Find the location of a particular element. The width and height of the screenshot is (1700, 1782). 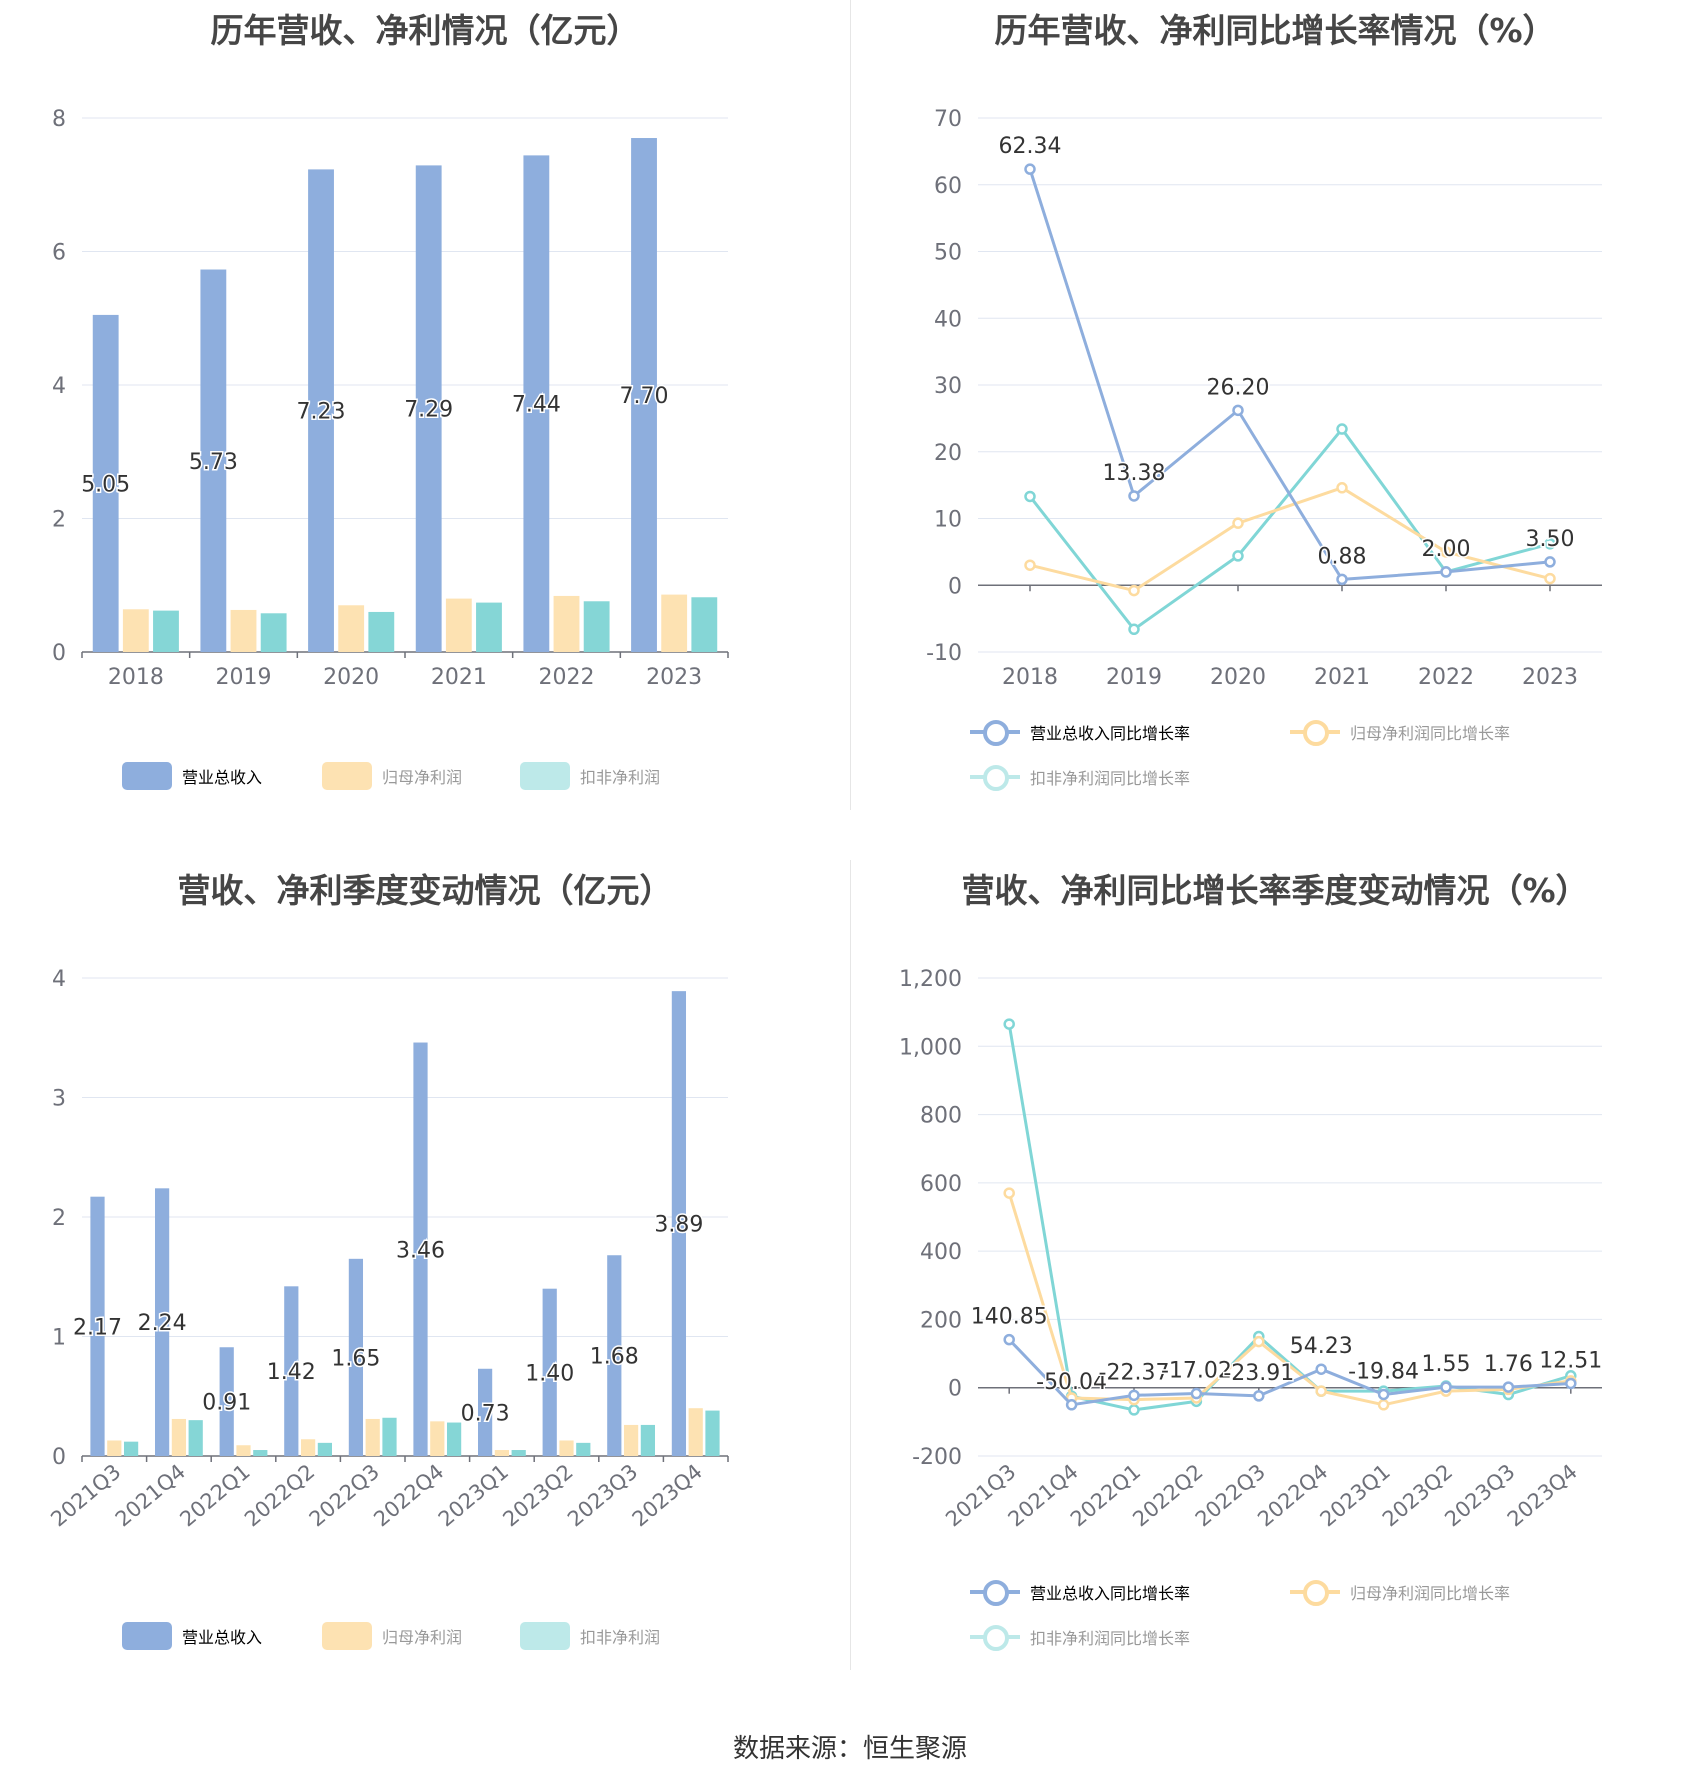

data-label: 1.42 is located at coordinates (291, 1372).